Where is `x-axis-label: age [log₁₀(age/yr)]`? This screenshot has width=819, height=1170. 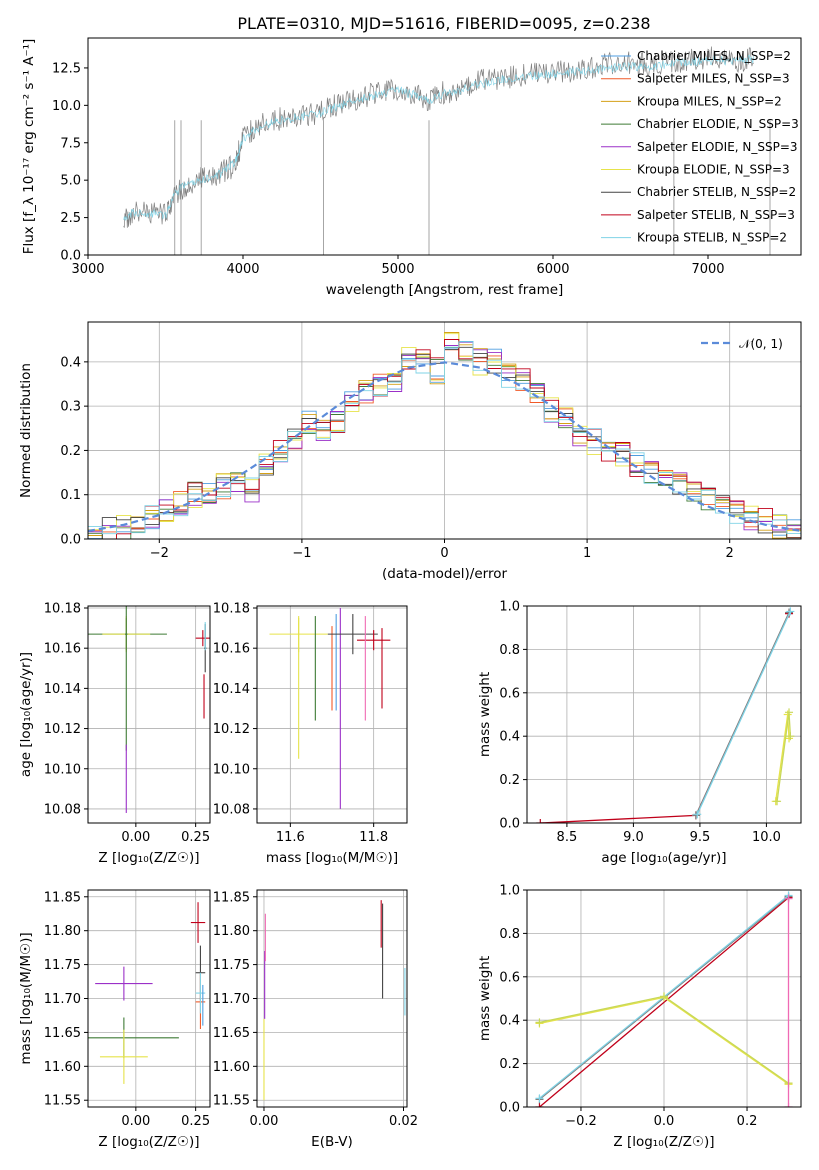 x-axis-label: age [log₁₀(age/yr)] is located at coordinates (663, 858).